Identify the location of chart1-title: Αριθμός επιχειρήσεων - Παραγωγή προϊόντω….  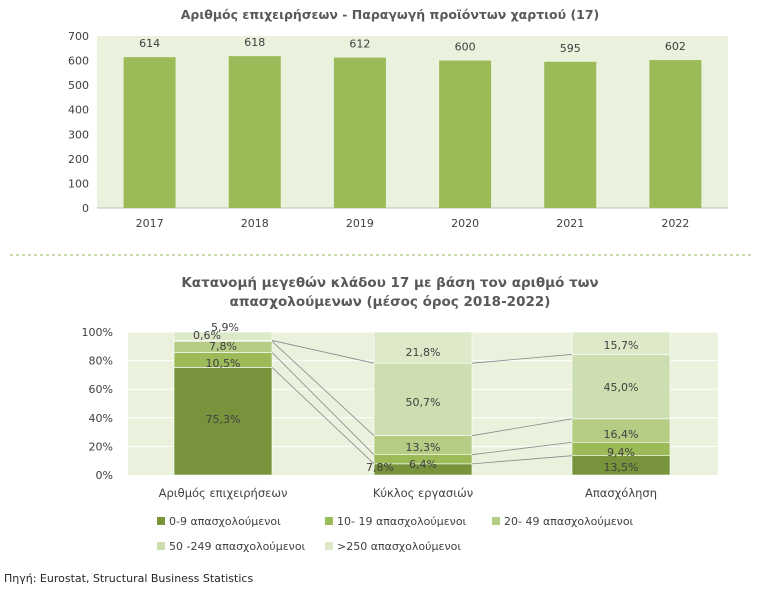
(390, 14).